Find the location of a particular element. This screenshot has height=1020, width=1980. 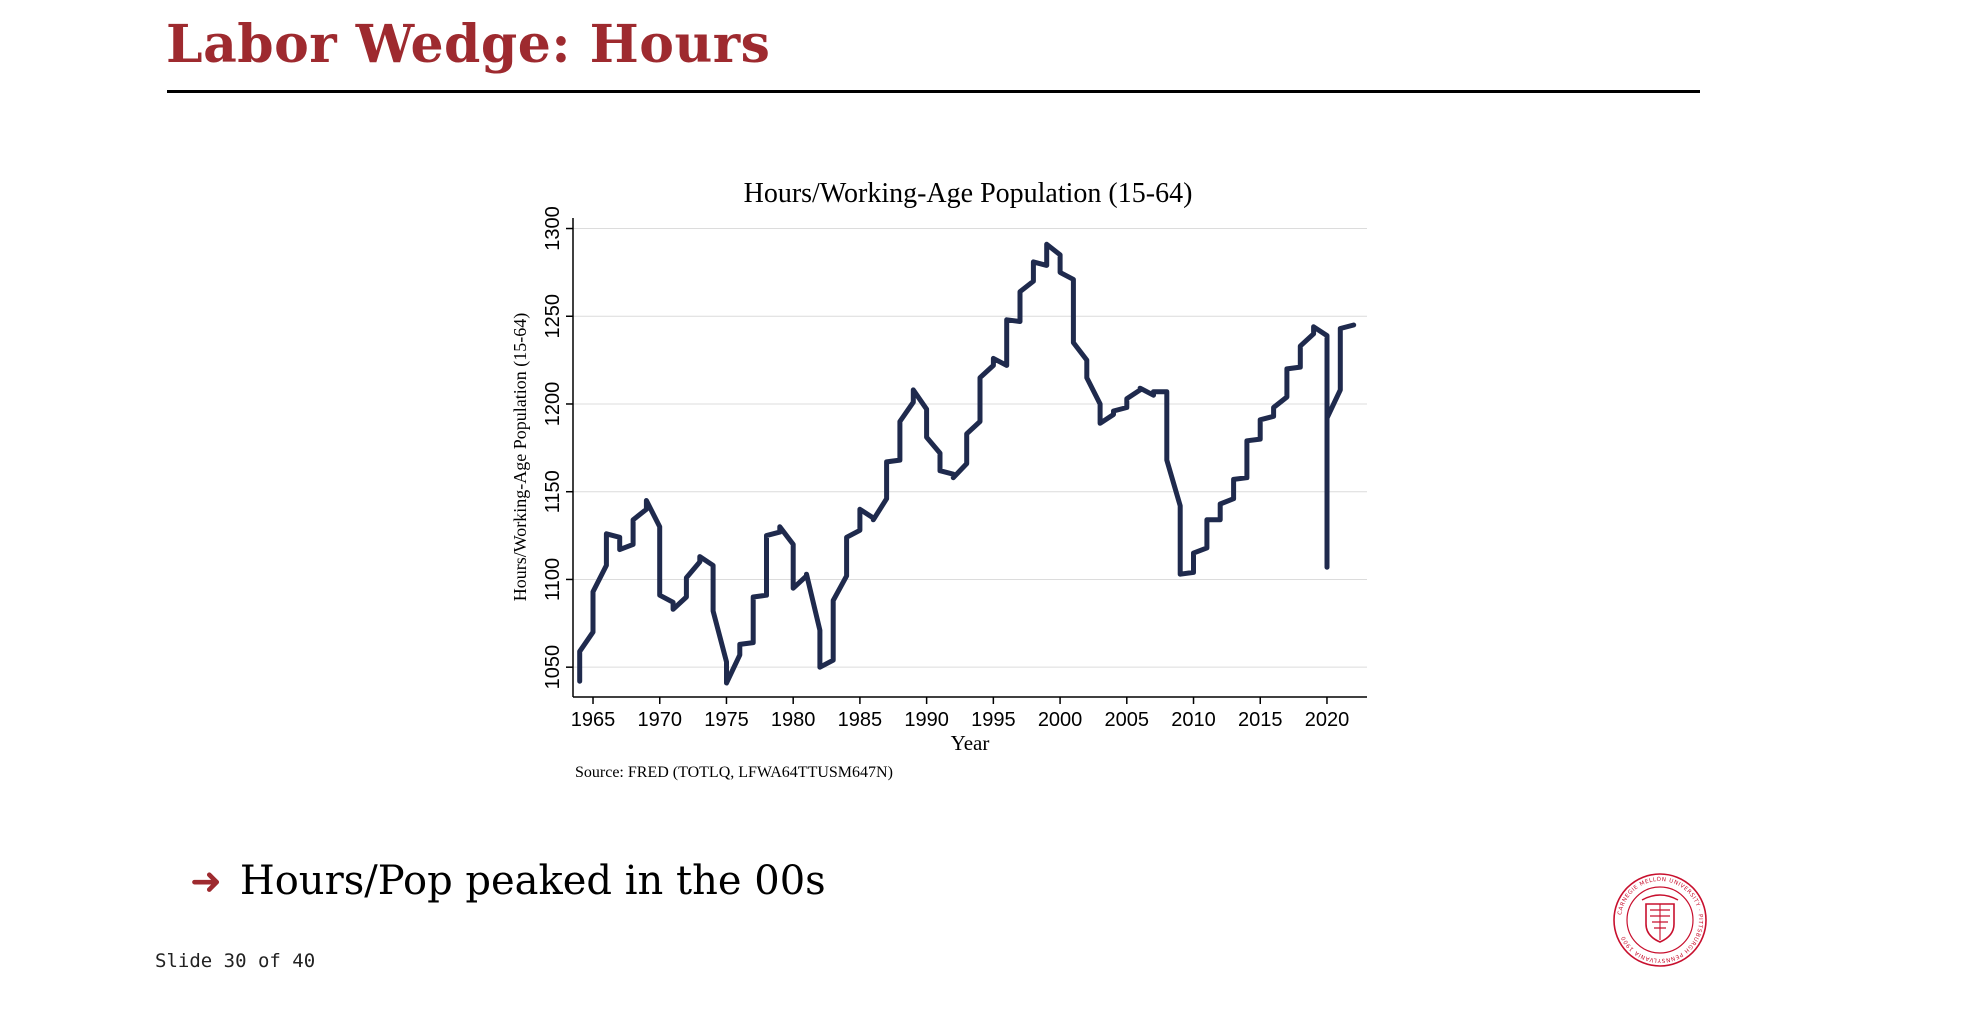

title-divider is located at coordinates (933, 91).